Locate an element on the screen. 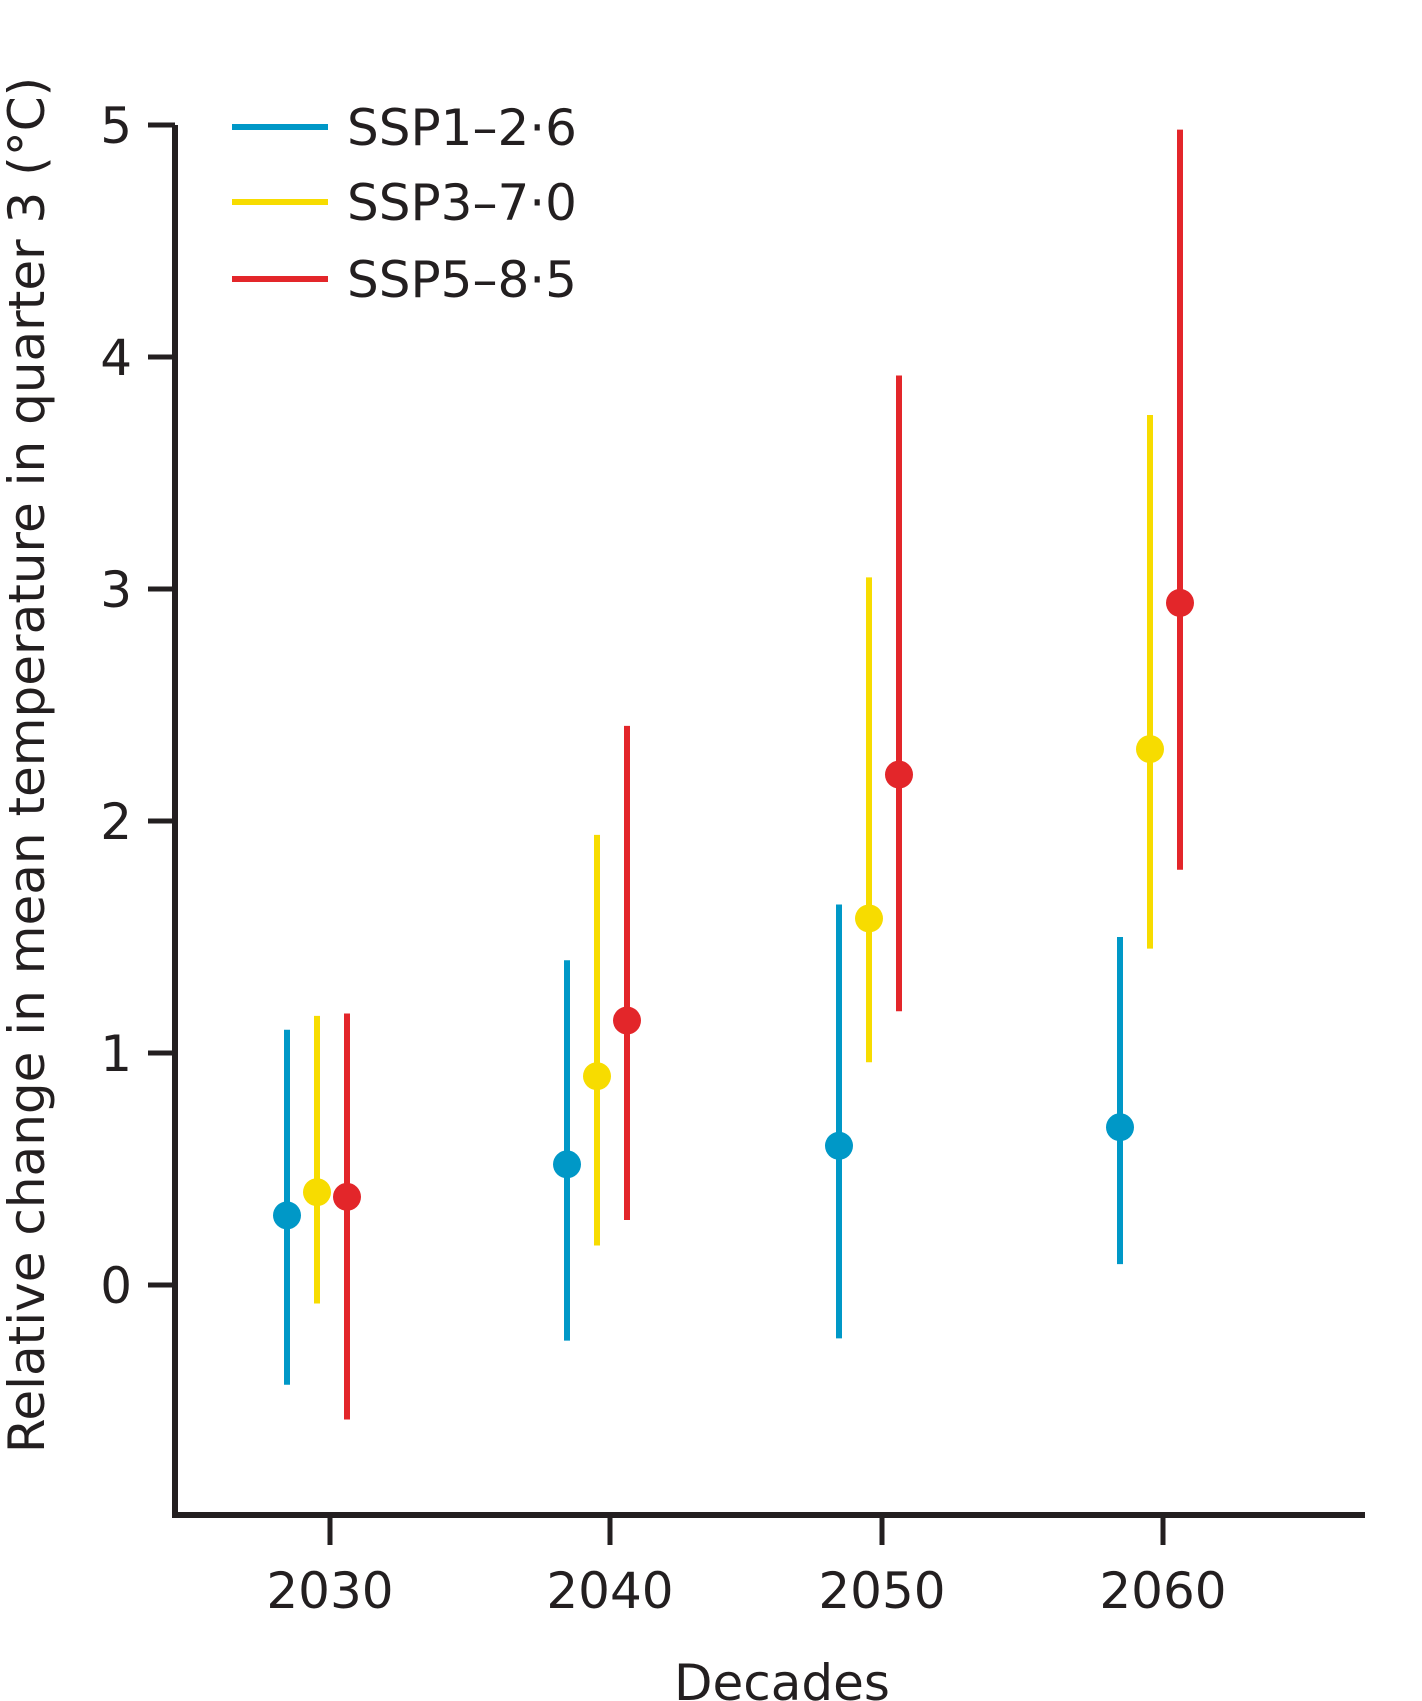 The height and width of the screenshot is (1701, 1422). x-tick-label: 2030 is located at coordinates (329, 1591).